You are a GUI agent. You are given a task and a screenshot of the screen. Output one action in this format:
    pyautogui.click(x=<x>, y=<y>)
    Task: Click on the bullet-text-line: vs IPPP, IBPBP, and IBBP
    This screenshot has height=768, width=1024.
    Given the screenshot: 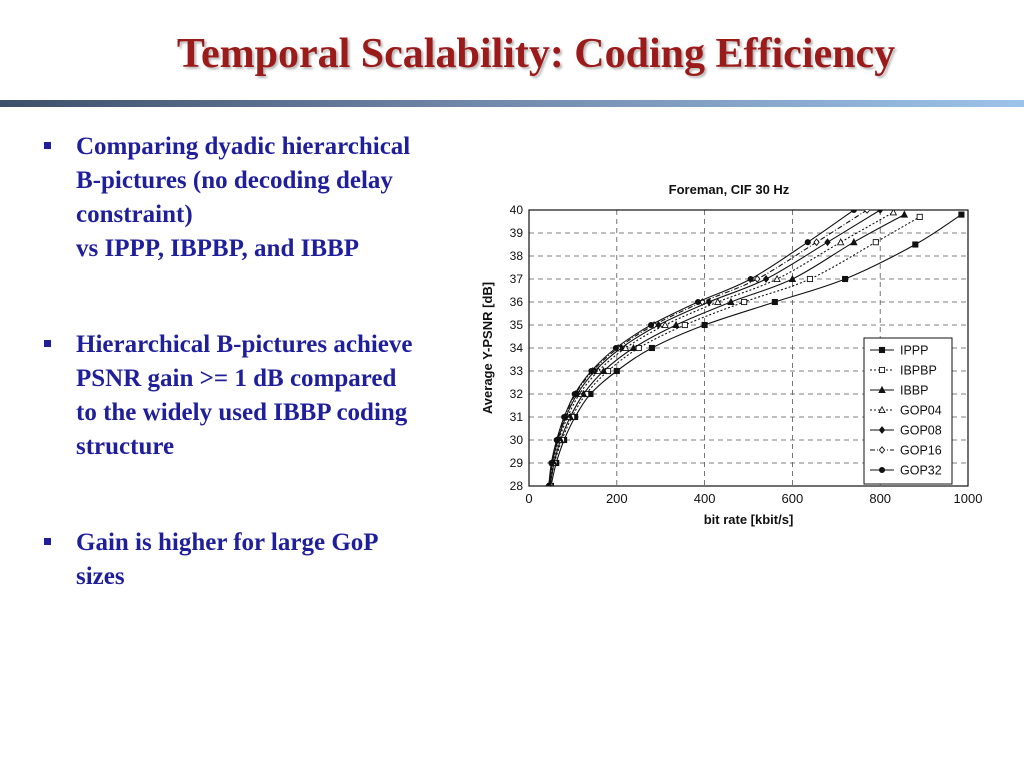 What is the action you would take?
    pyautogui.click(x=217, y=248)
    